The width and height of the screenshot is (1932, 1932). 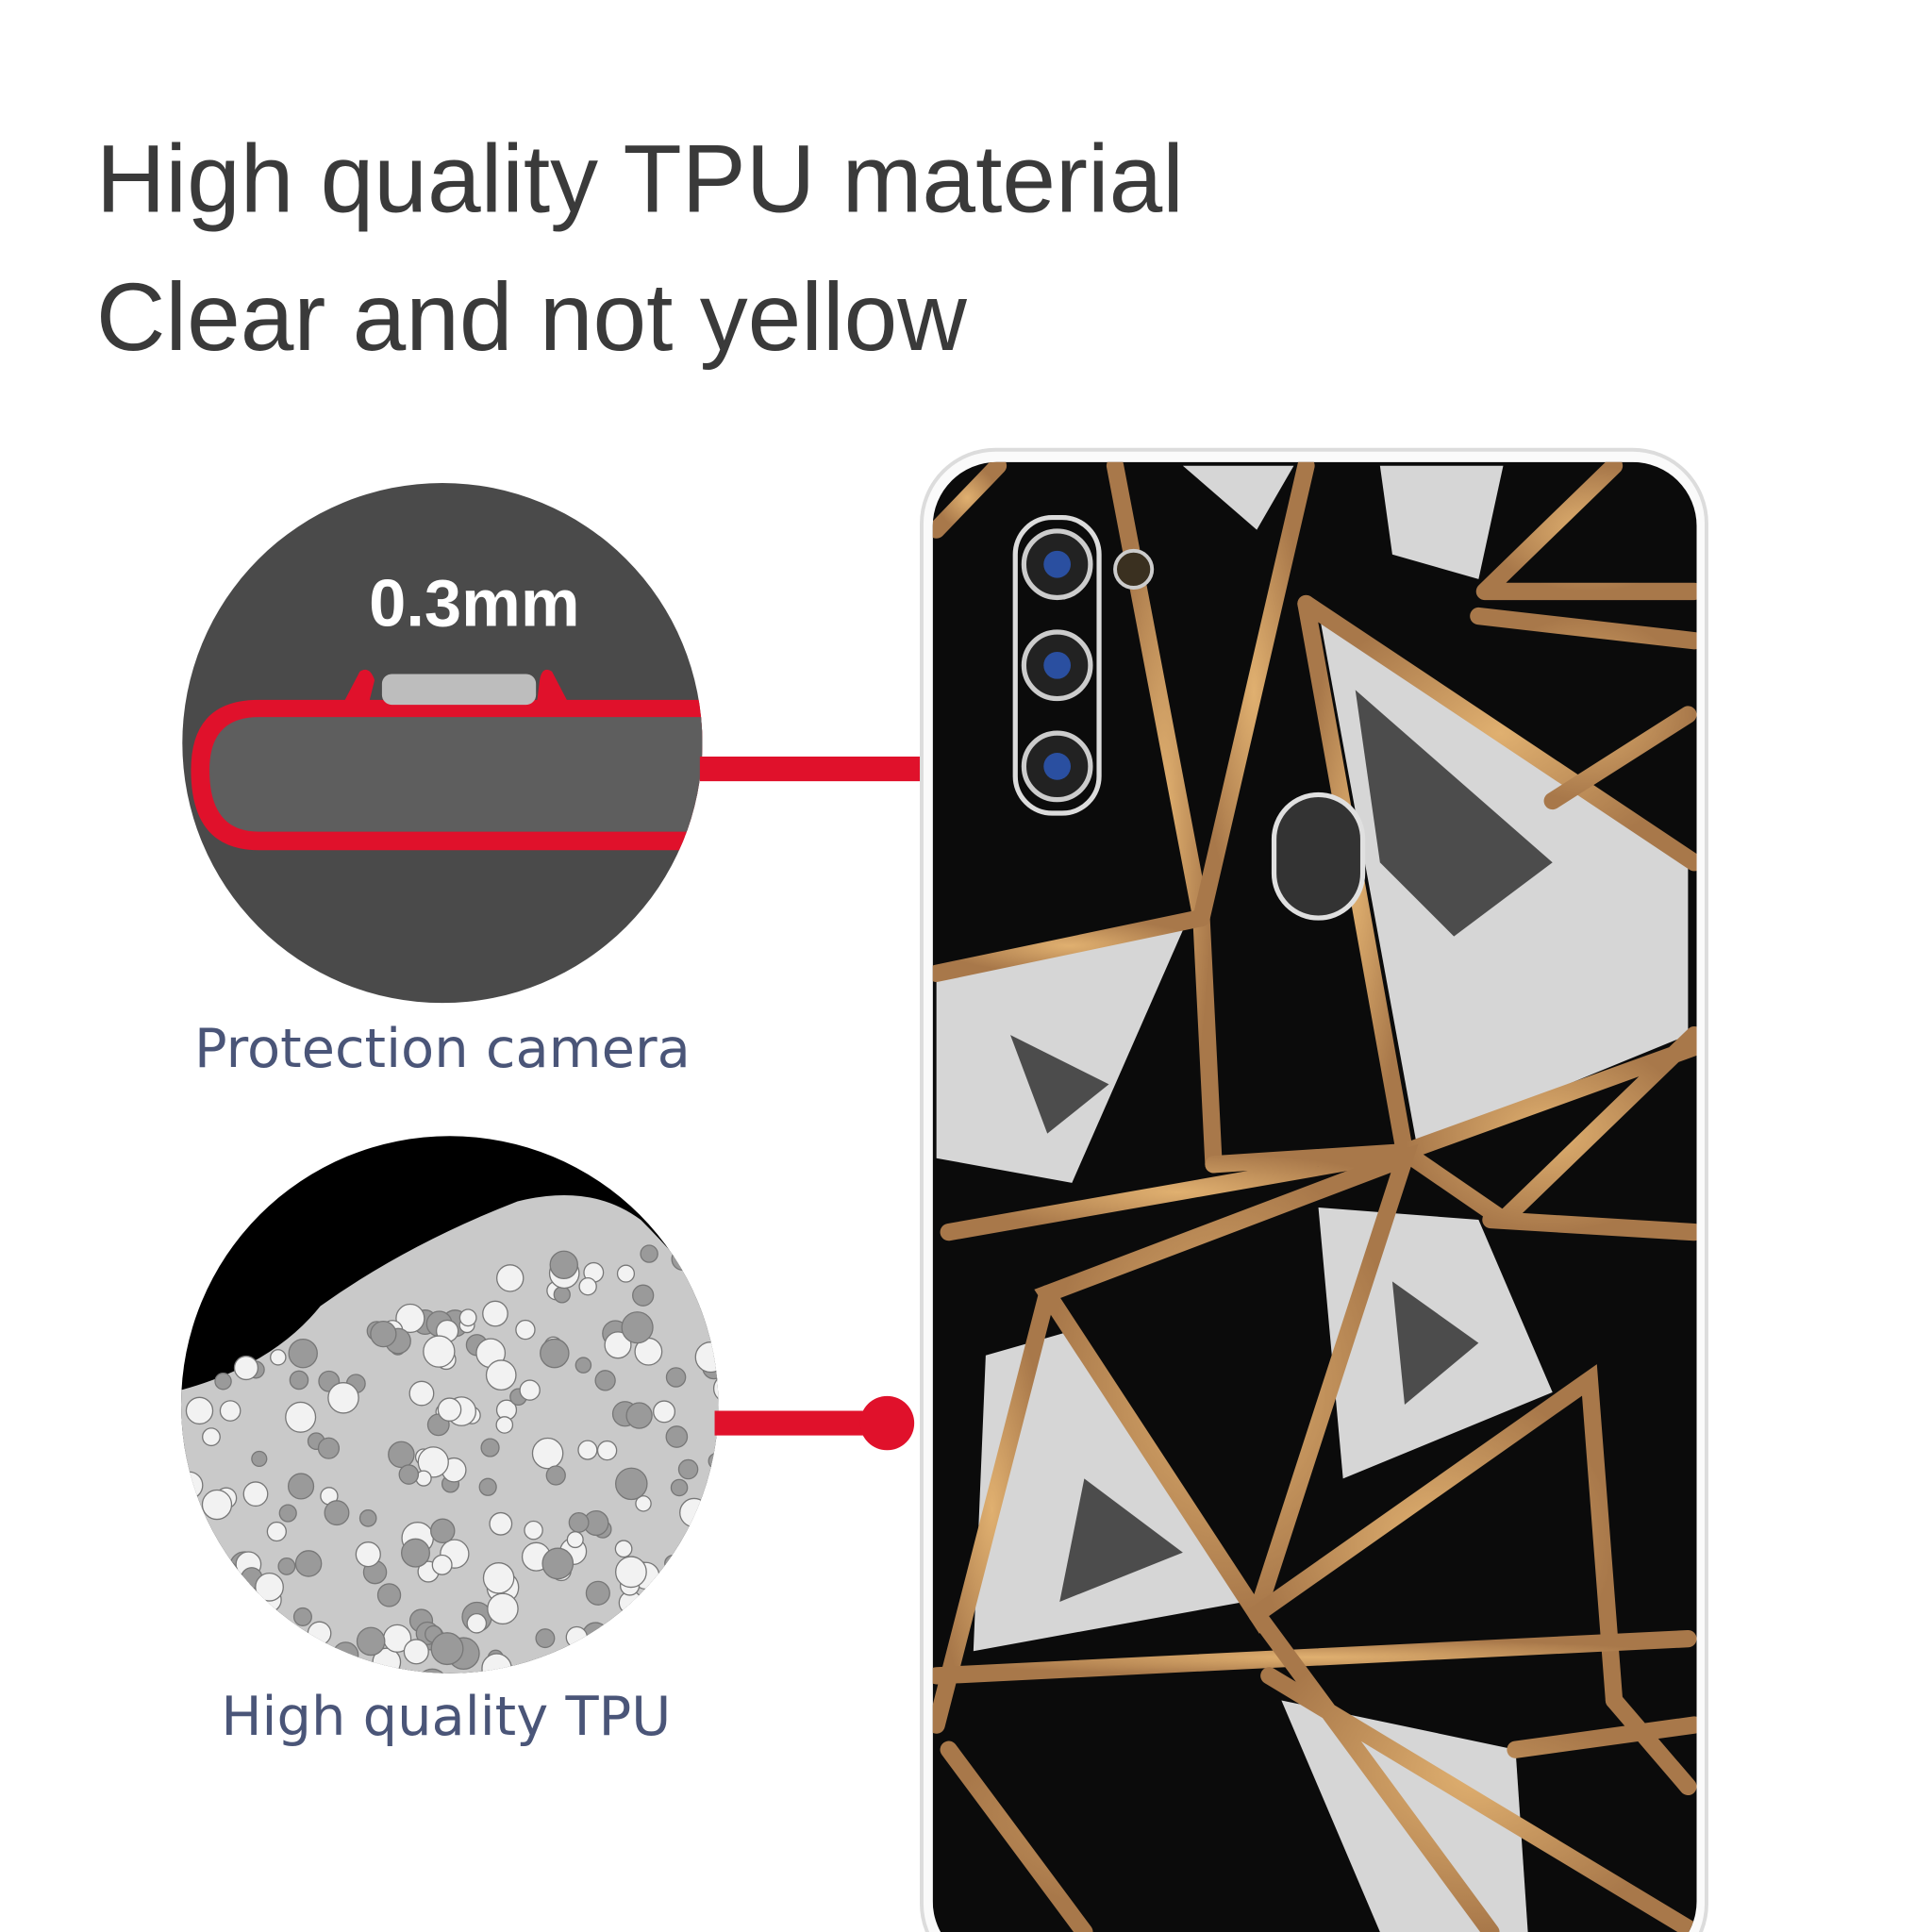 What do you see at coordinates (443, 743) in the screenshot?
I see `camera-lip-cross-section-icon: 0.3mm` at bounding box center [443, 743].